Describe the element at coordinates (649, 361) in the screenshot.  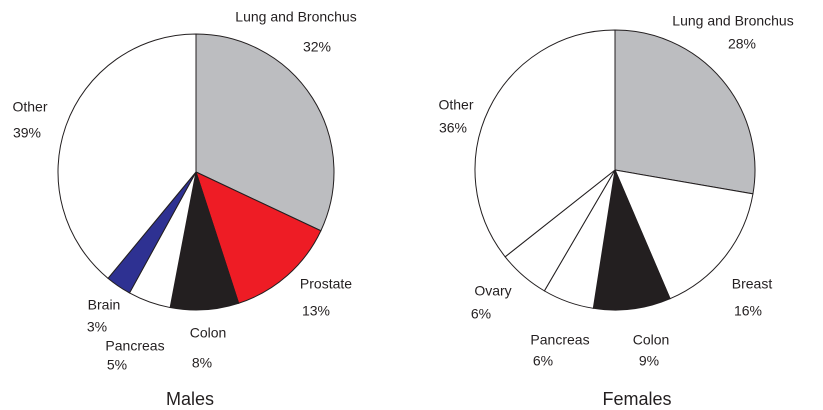
I see `value-label: 9%` at that location.